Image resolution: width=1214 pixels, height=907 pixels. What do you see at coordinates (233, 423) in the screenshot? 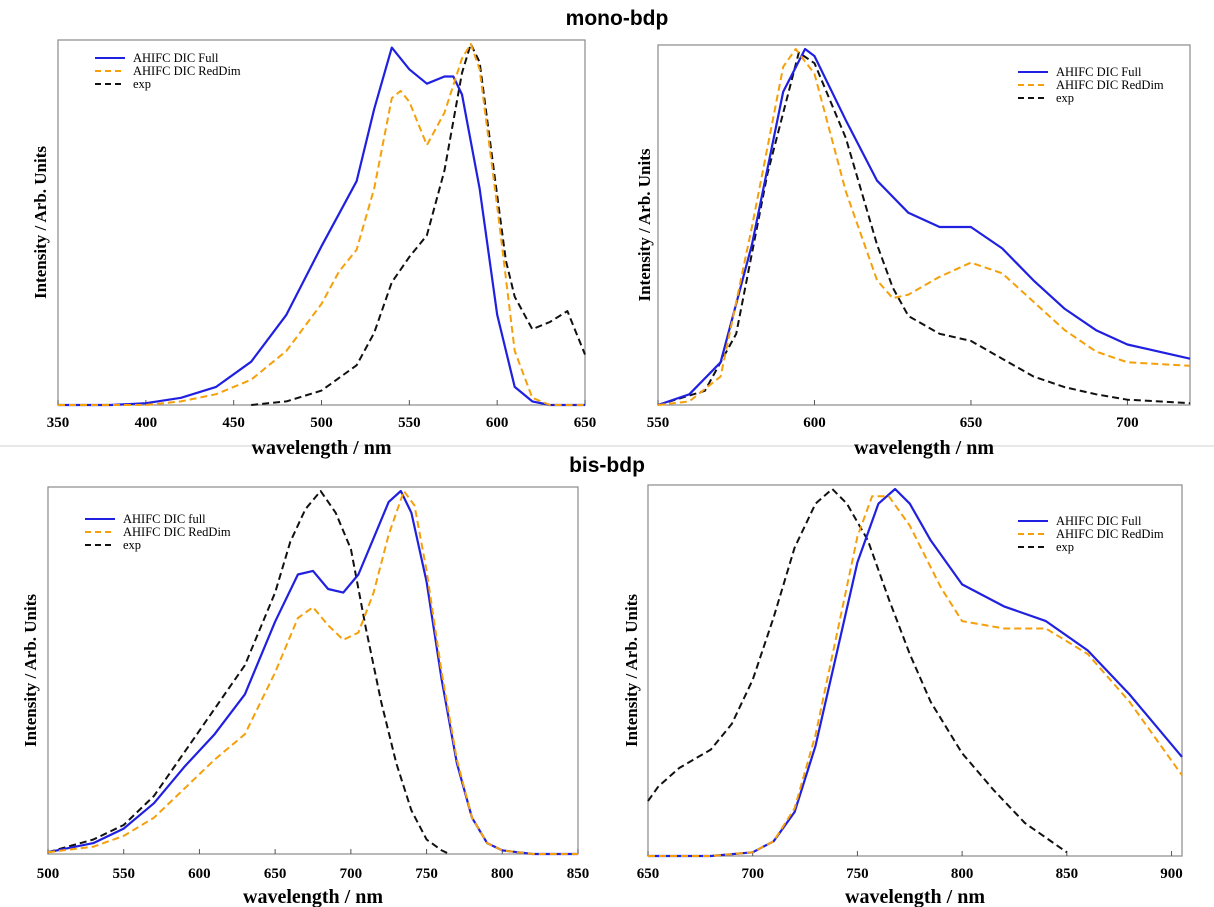
I see `x-tick-label: 450` at bounding box center [233, 423].